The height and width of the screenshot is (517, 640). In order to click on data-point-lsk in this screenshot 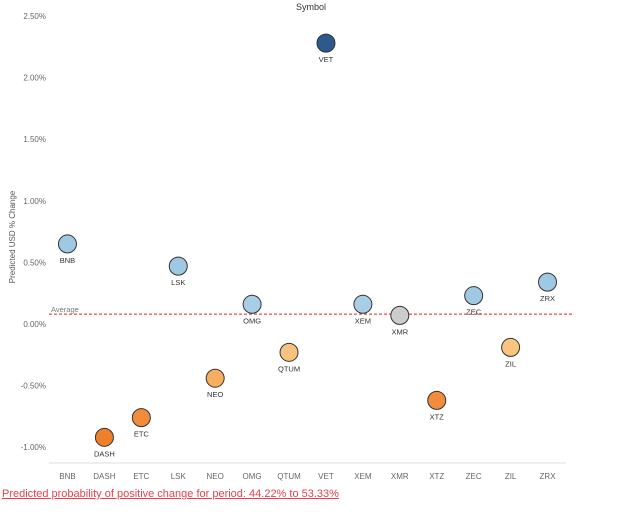, I will do `click(178, 266)`.